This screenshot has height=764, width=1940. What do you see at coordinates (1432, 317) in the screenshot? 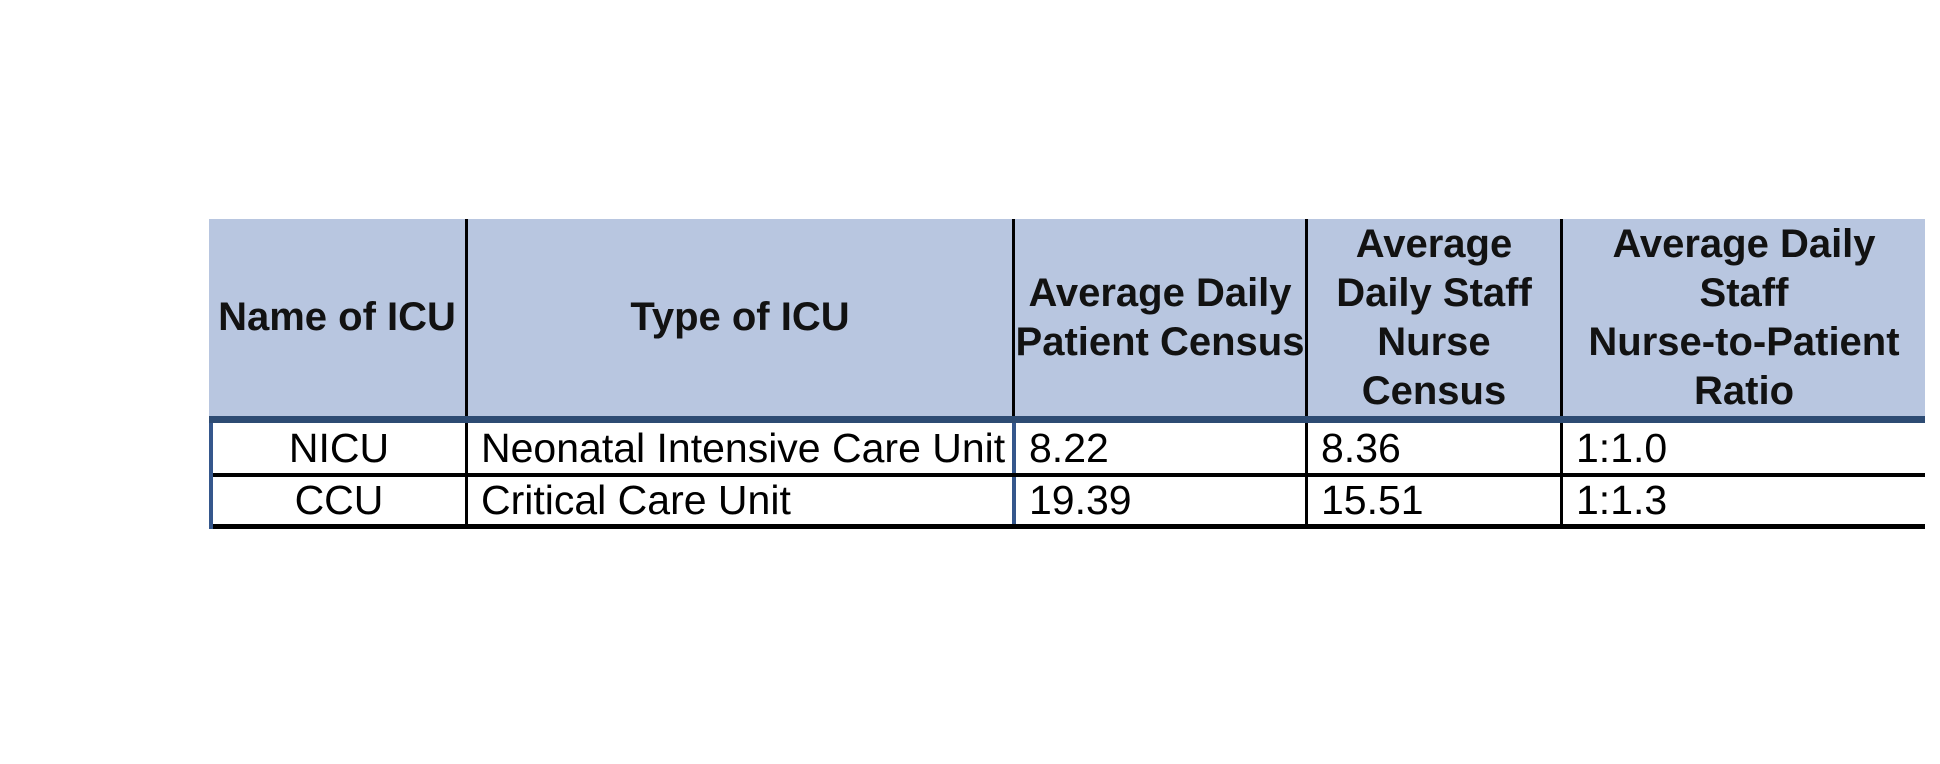
I see `column-header-average-daily-staff-nurse-census: Average Daily Staff Nurse Census` at bounding box center [1432, 317].